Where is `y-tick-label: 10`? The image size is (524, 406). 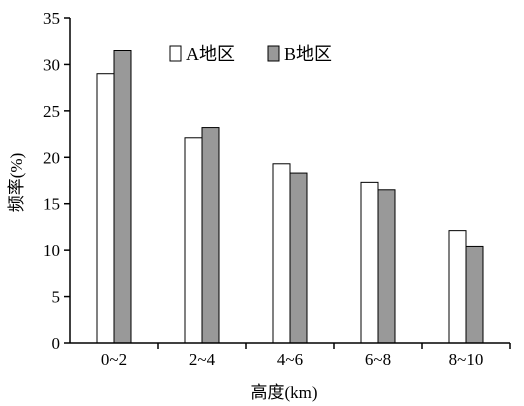 y-tick-label: 10 is located at coordinates (51, 250).